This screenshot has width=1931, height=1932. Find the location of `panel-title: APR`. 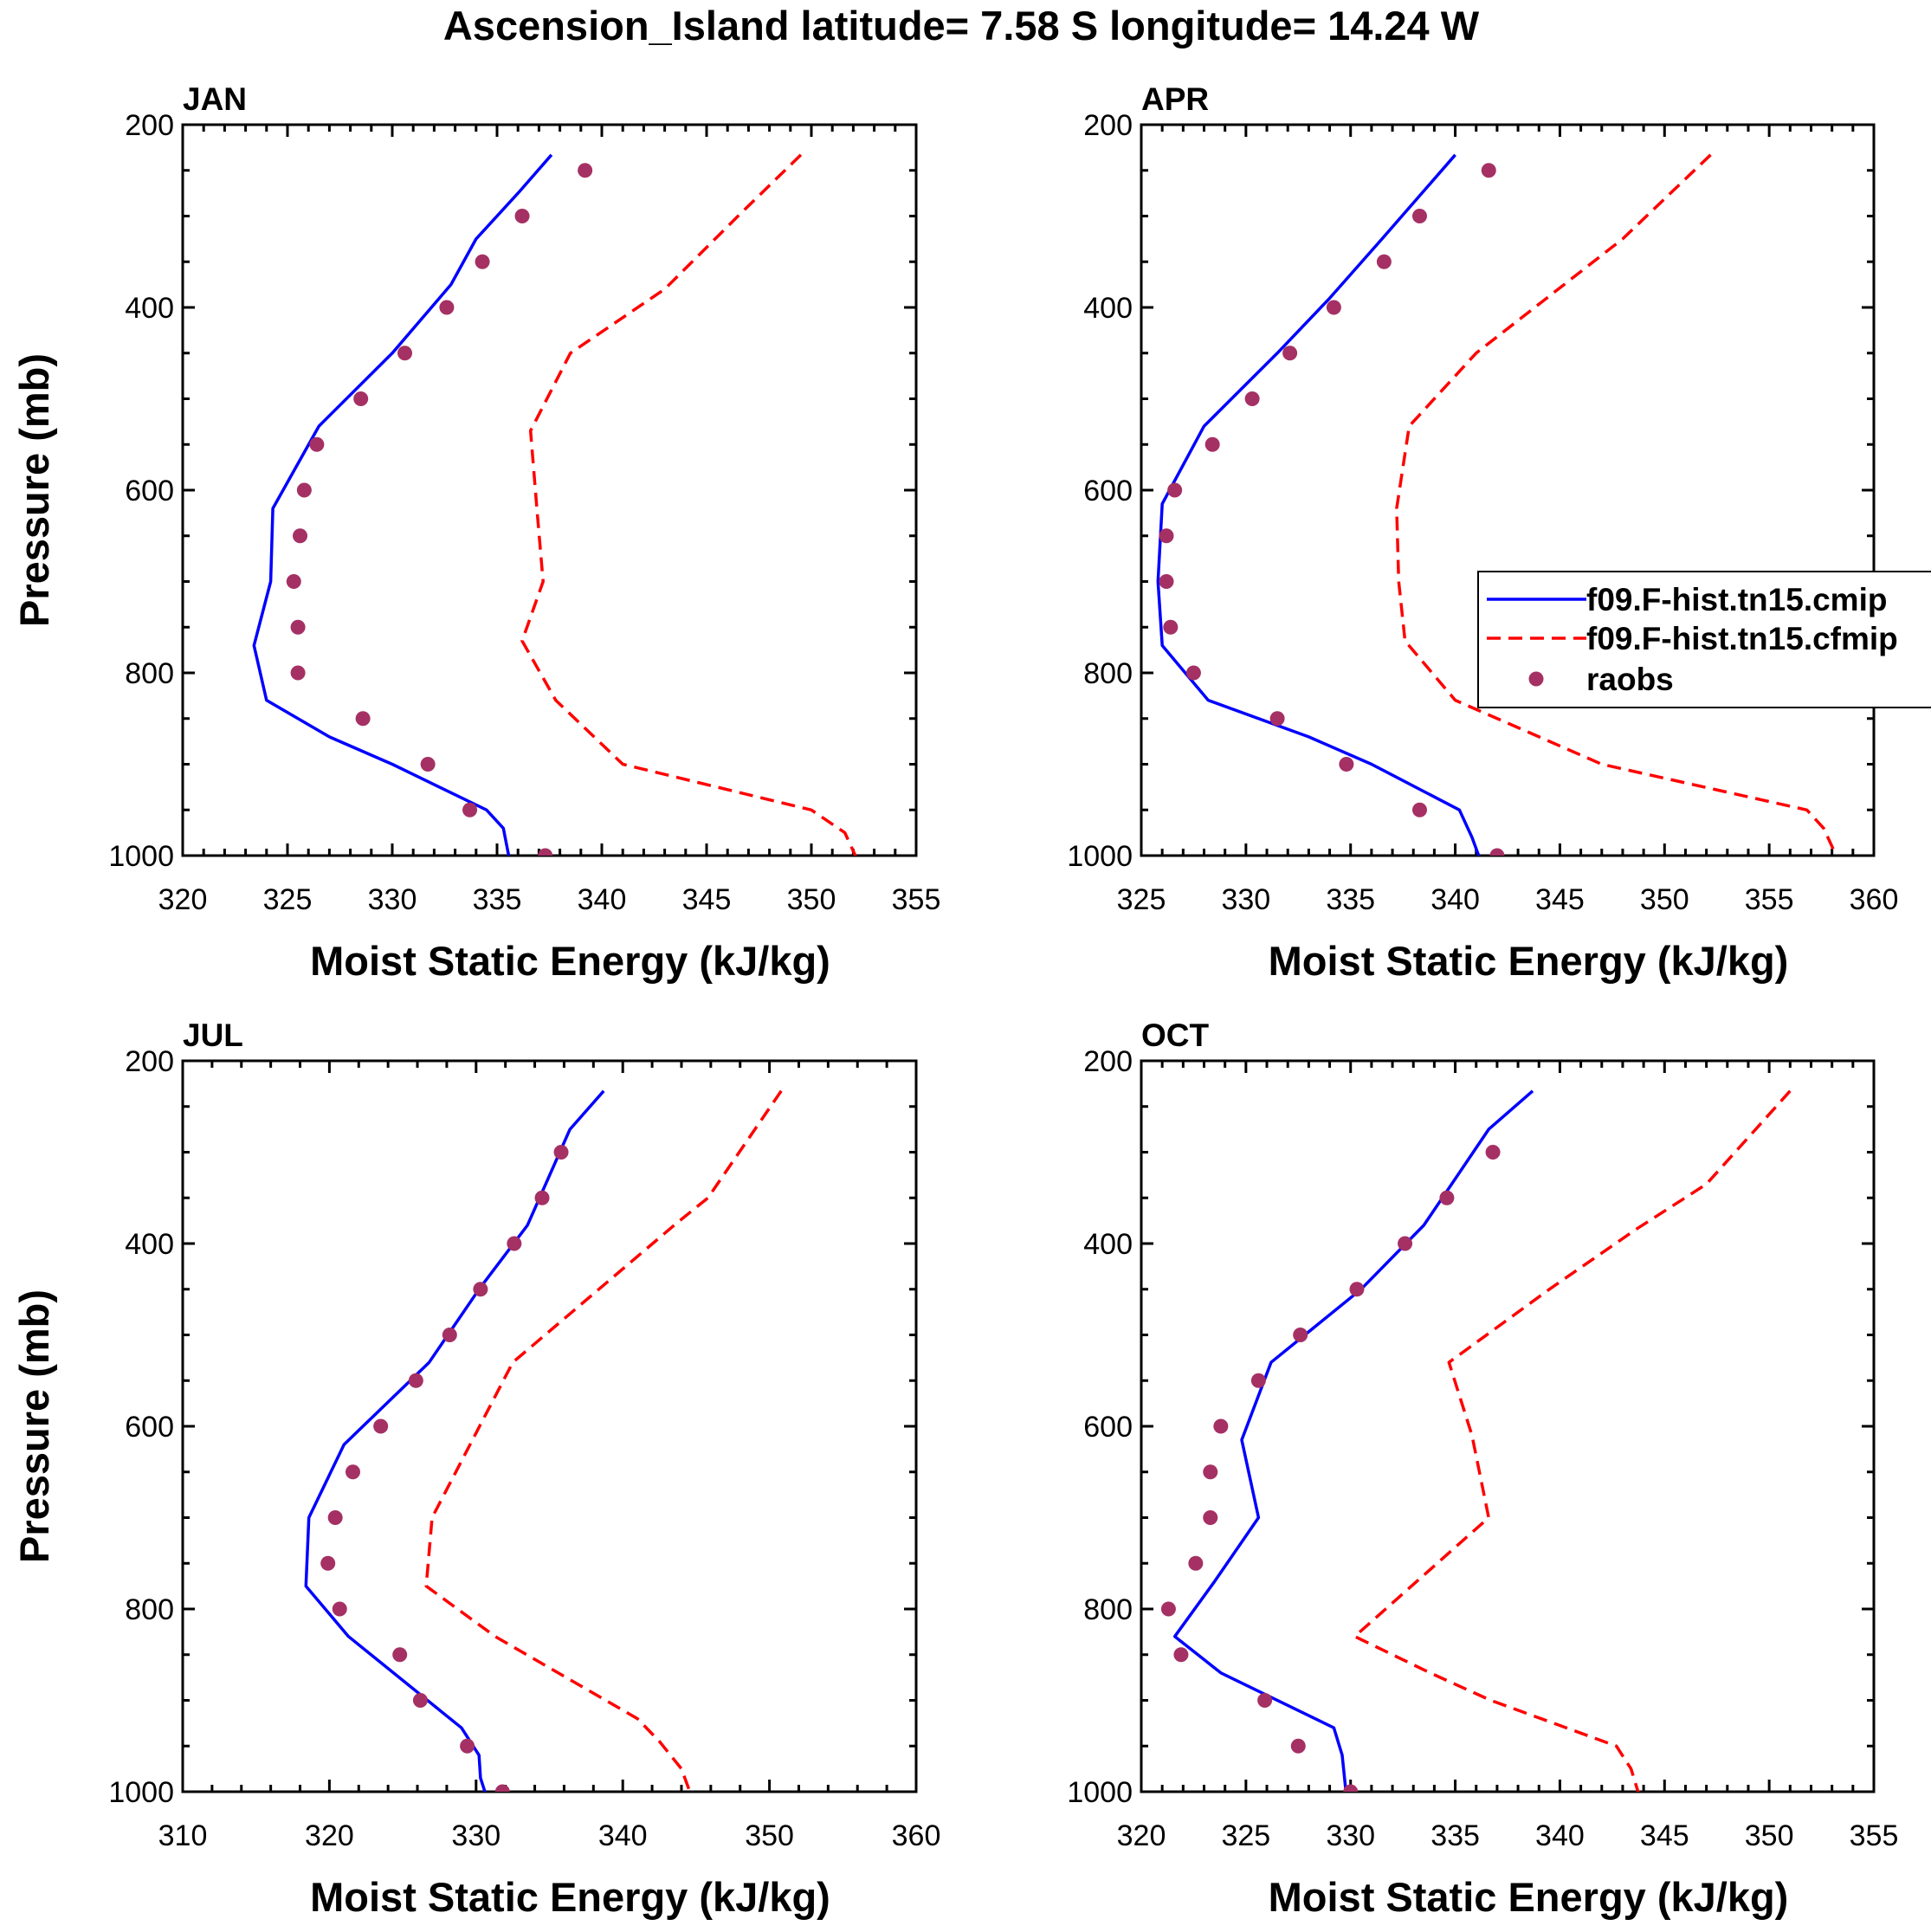

panel-title: APR is located at coordinates (1175, 99).